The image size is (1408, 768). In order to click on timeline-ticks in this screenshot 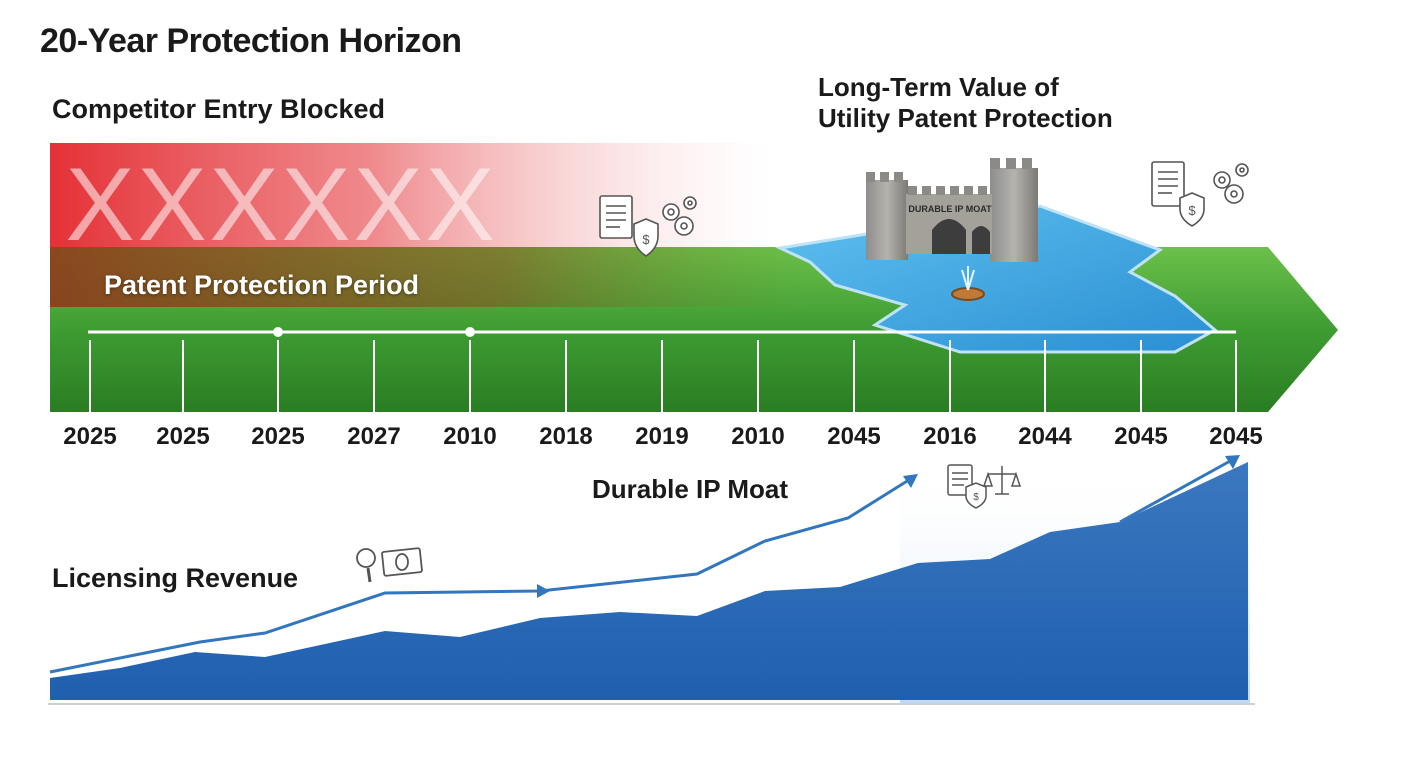, I will do `click(663, 376)`.